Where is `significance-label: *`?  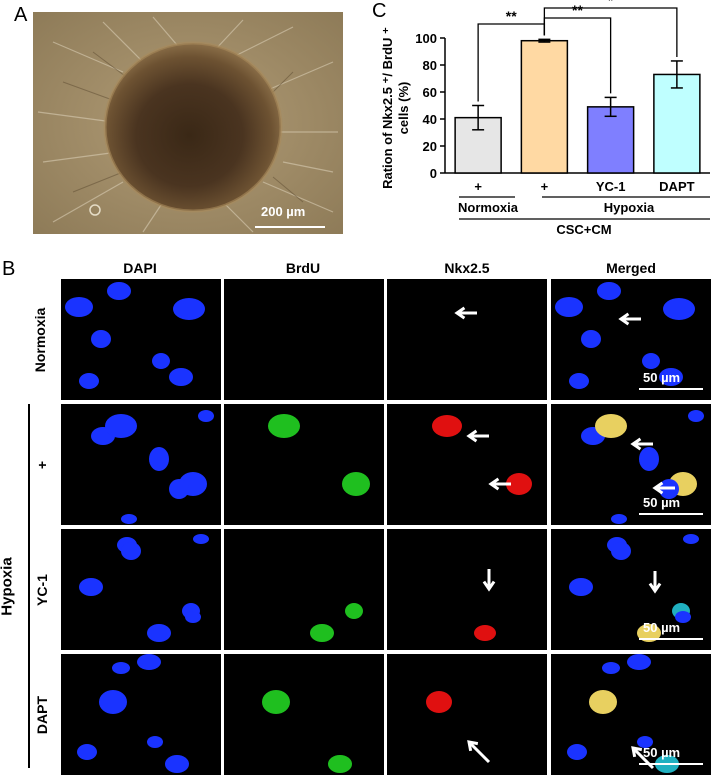 significance-label: * is located at coordinates (611, 4).